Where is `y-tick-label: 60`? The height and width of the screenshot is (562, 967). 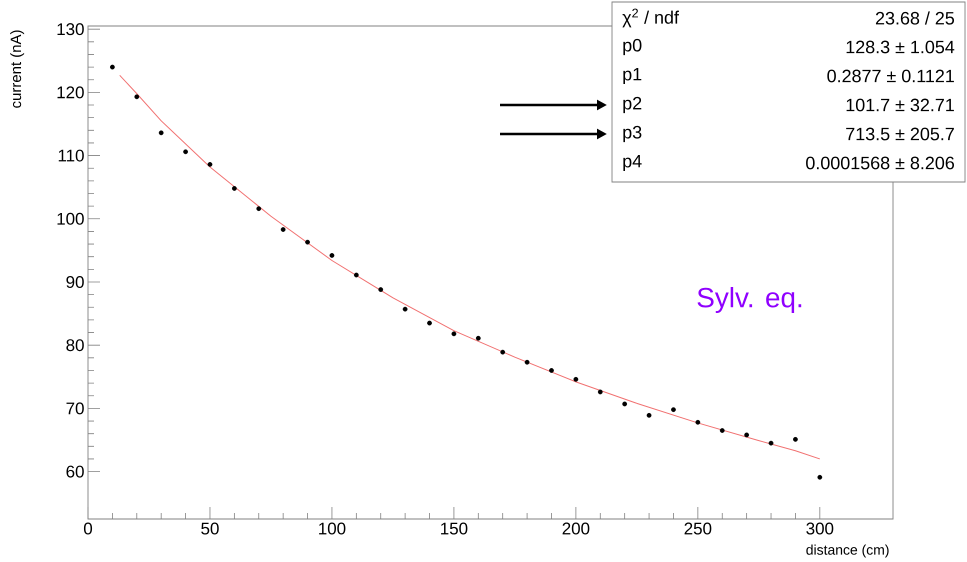
y-tick-label: 60 is located at coordinates (75, 472).